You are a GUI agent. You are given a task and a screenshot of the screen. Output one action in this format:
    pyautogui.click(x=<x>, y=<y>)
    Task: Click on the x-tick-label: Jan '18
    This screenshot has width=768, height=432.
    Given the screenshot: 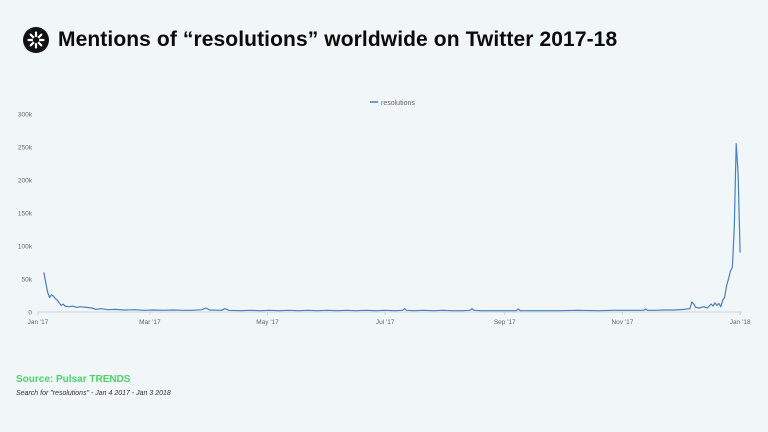 What is the action you would take?
    pyautogui.click(x=740, y=322)
    